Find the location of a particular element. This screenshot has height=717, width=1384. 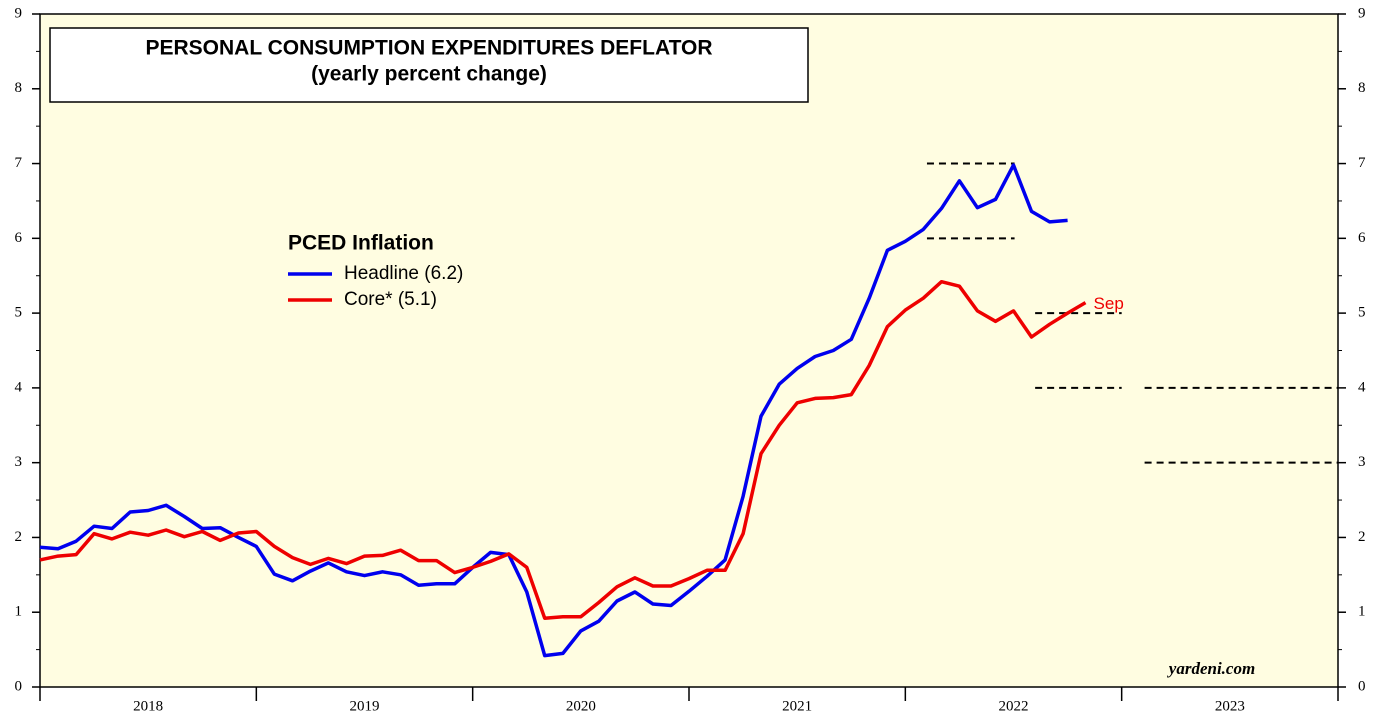

y-tick-label: 7 is located at coordinates (19, 163).